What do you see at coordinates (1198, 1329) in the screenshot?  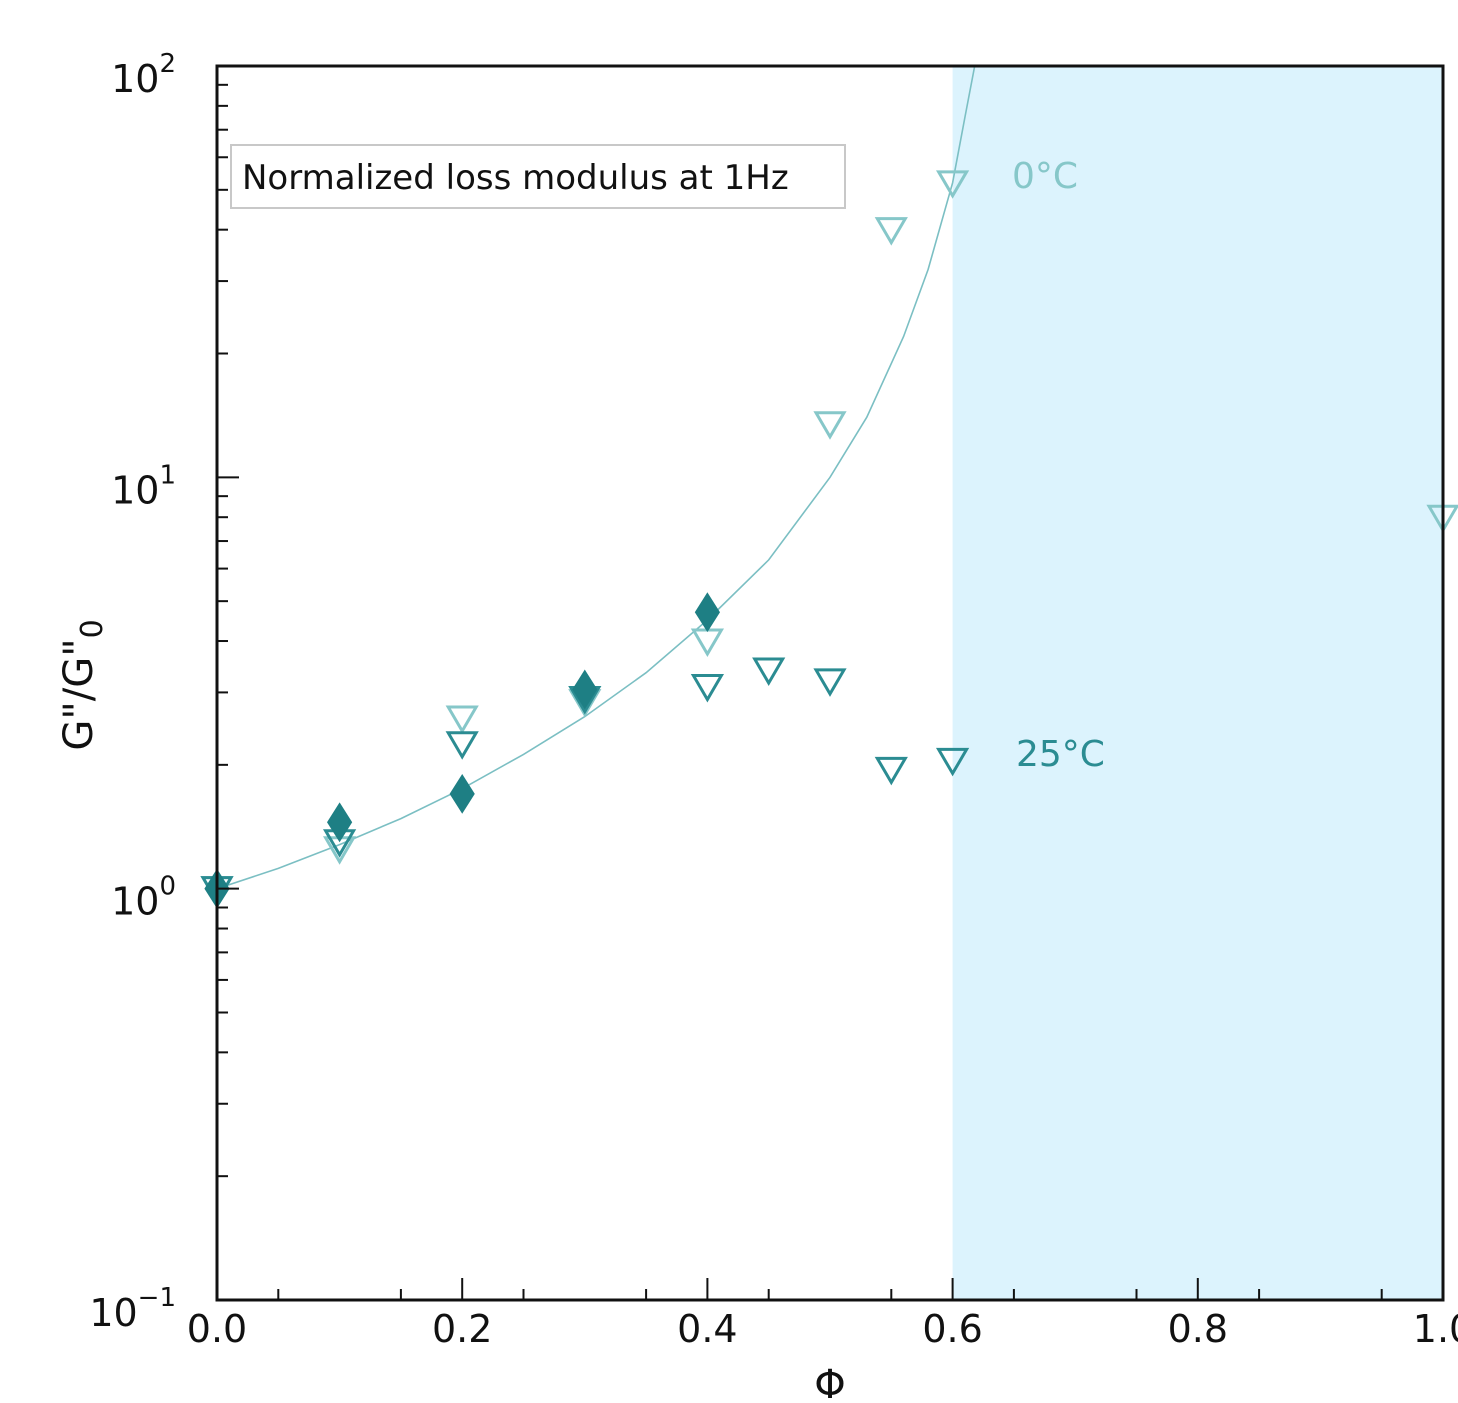 I see `x-tick-label-4: 0.8` at bounding box center [1198, 1329].